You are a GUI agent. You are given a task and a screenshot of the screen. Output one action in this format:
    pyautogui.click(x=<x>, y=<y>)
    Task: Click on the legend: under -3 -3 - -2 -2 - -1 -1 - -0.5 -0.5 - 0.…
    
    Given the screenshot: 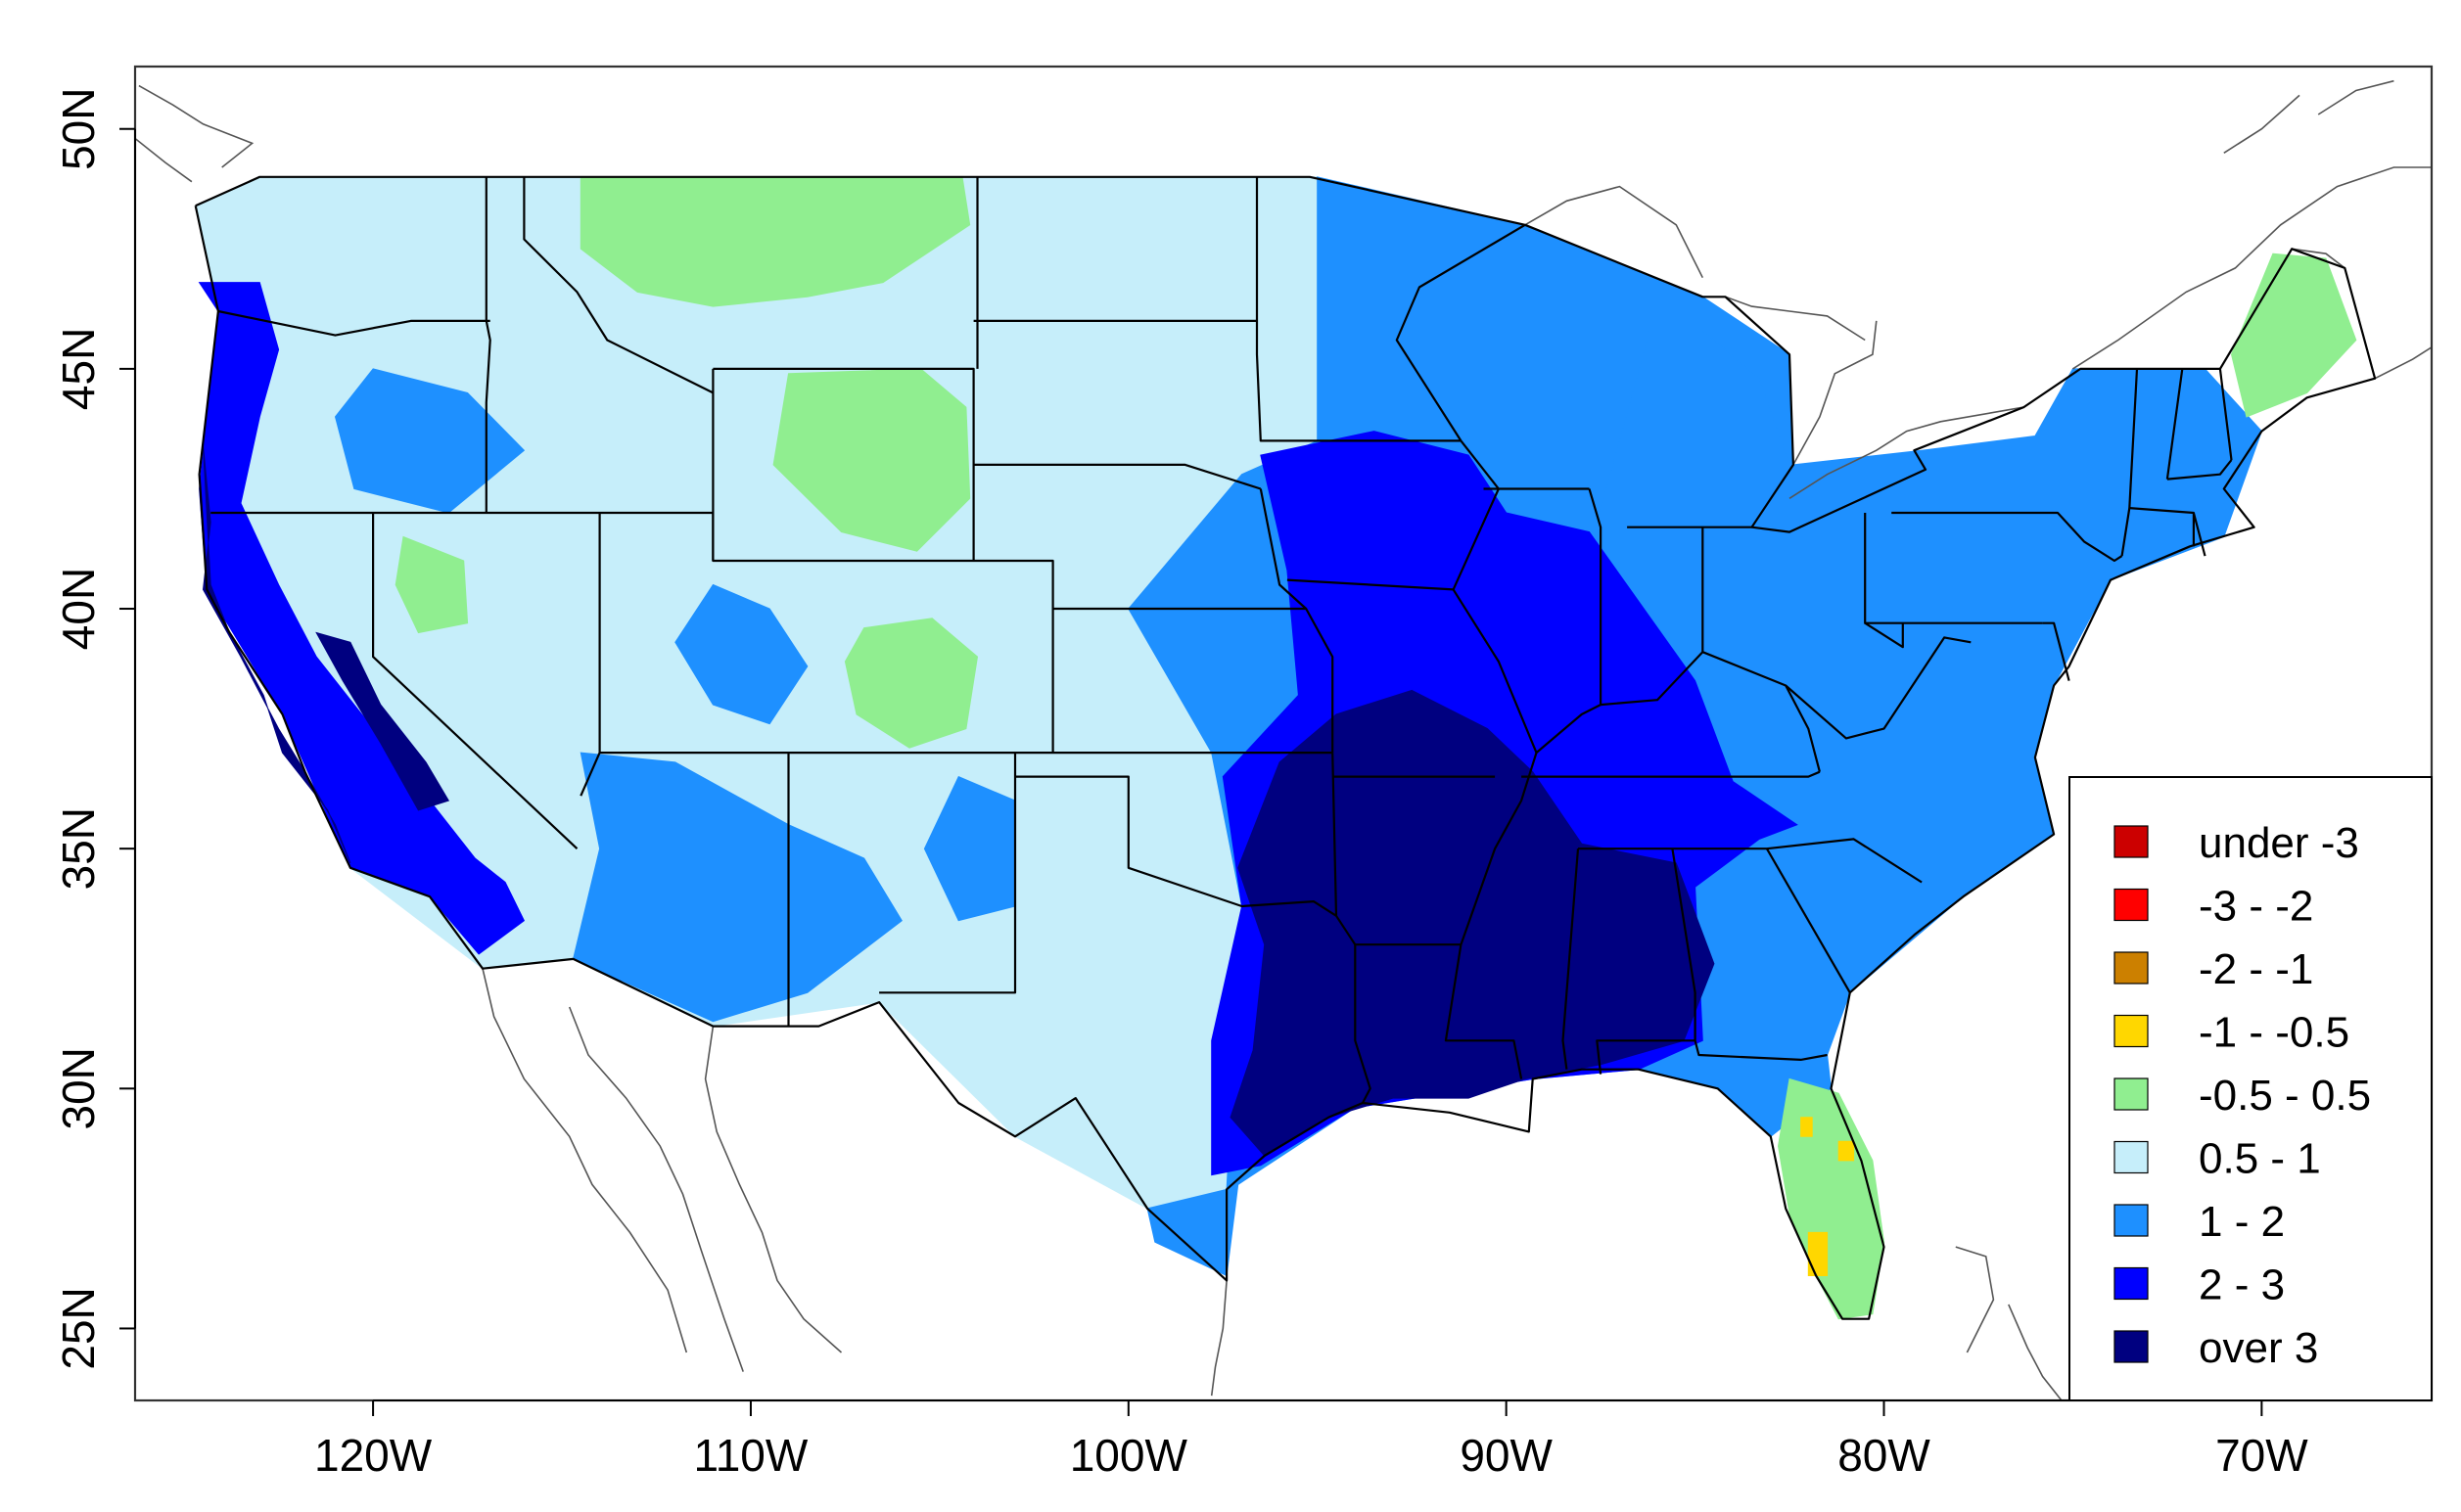 What is the action you would take?
    pyautogui.click(x=2250, y=1088)
    